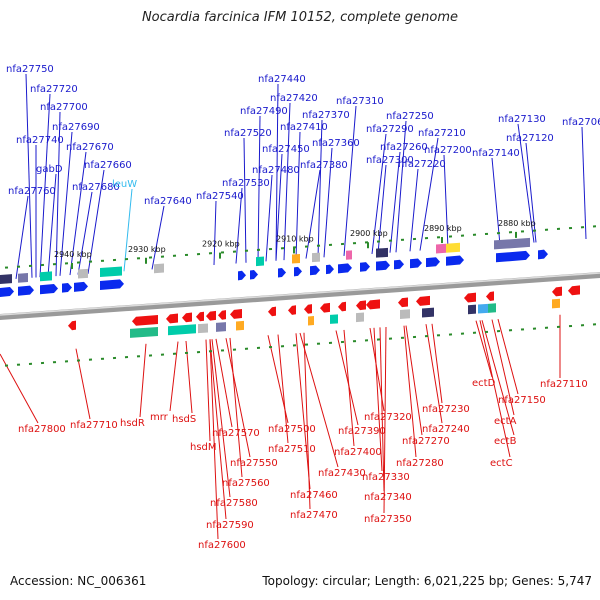  Describe the element at coordinates (386, 477) in the screenshot. I see `gene-label-reverse: nfa27330` at that location.